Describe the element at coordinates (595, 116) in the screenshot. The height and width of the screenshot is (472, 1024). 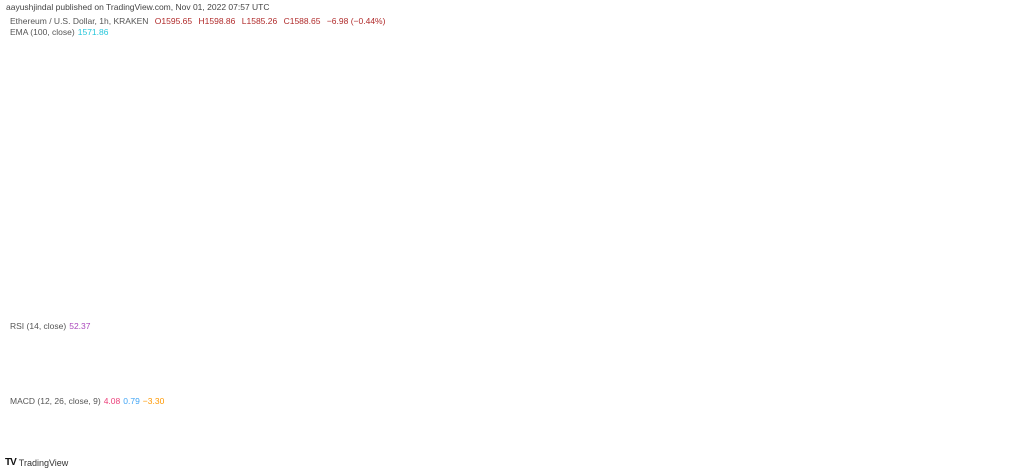
I see `support-zone` at that location.